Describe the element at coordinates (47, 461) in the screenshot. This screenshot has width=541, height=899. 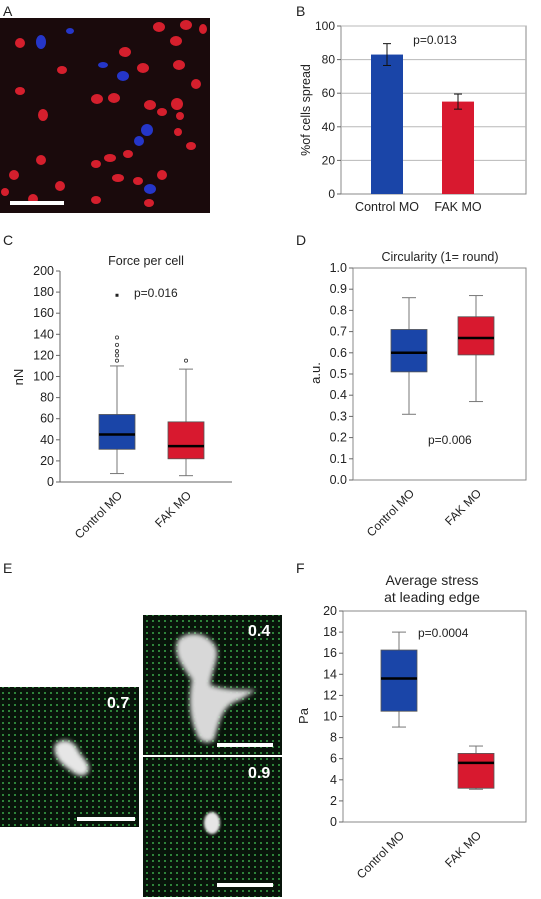
I see `y-tick-label: 20` at that location.